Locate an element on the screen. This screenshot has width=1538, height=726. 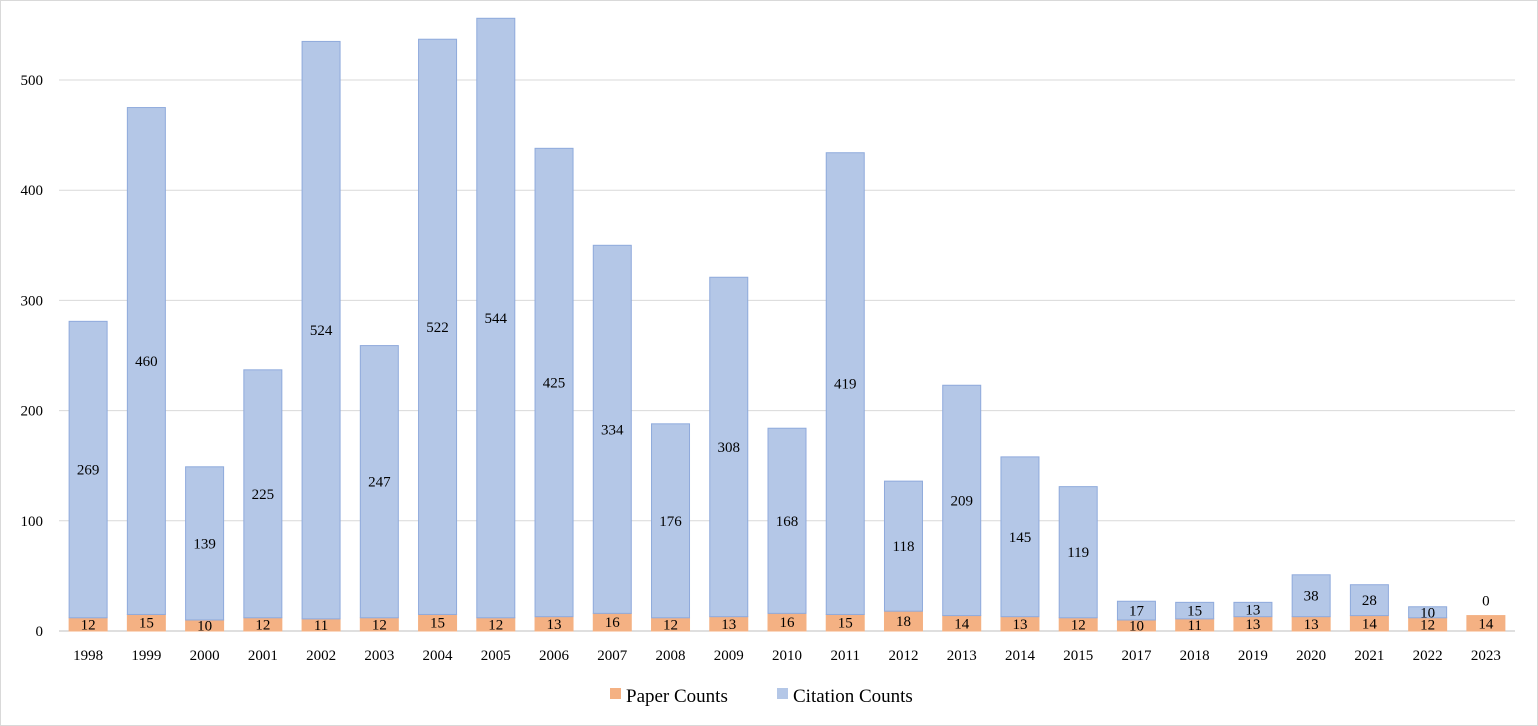
data-label-citation: 460 is located at coordinates (146, 362).